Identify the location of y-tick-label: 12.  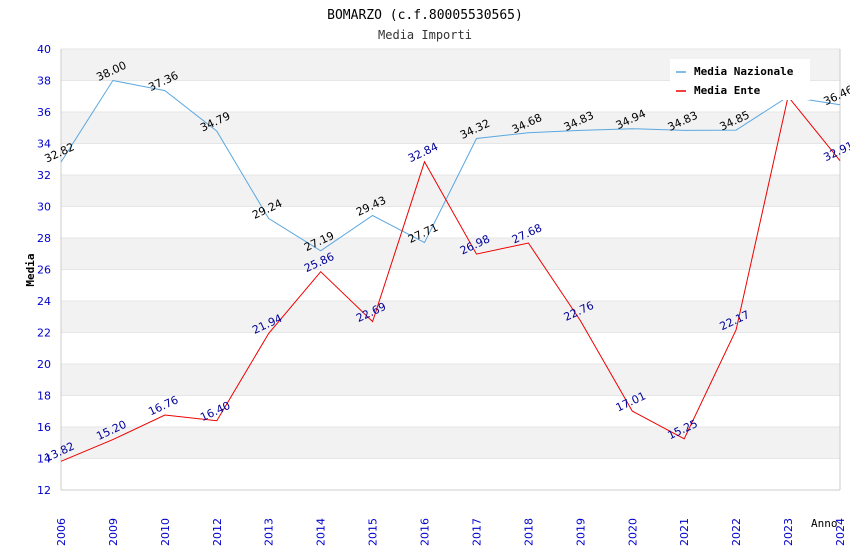
(44, 490).